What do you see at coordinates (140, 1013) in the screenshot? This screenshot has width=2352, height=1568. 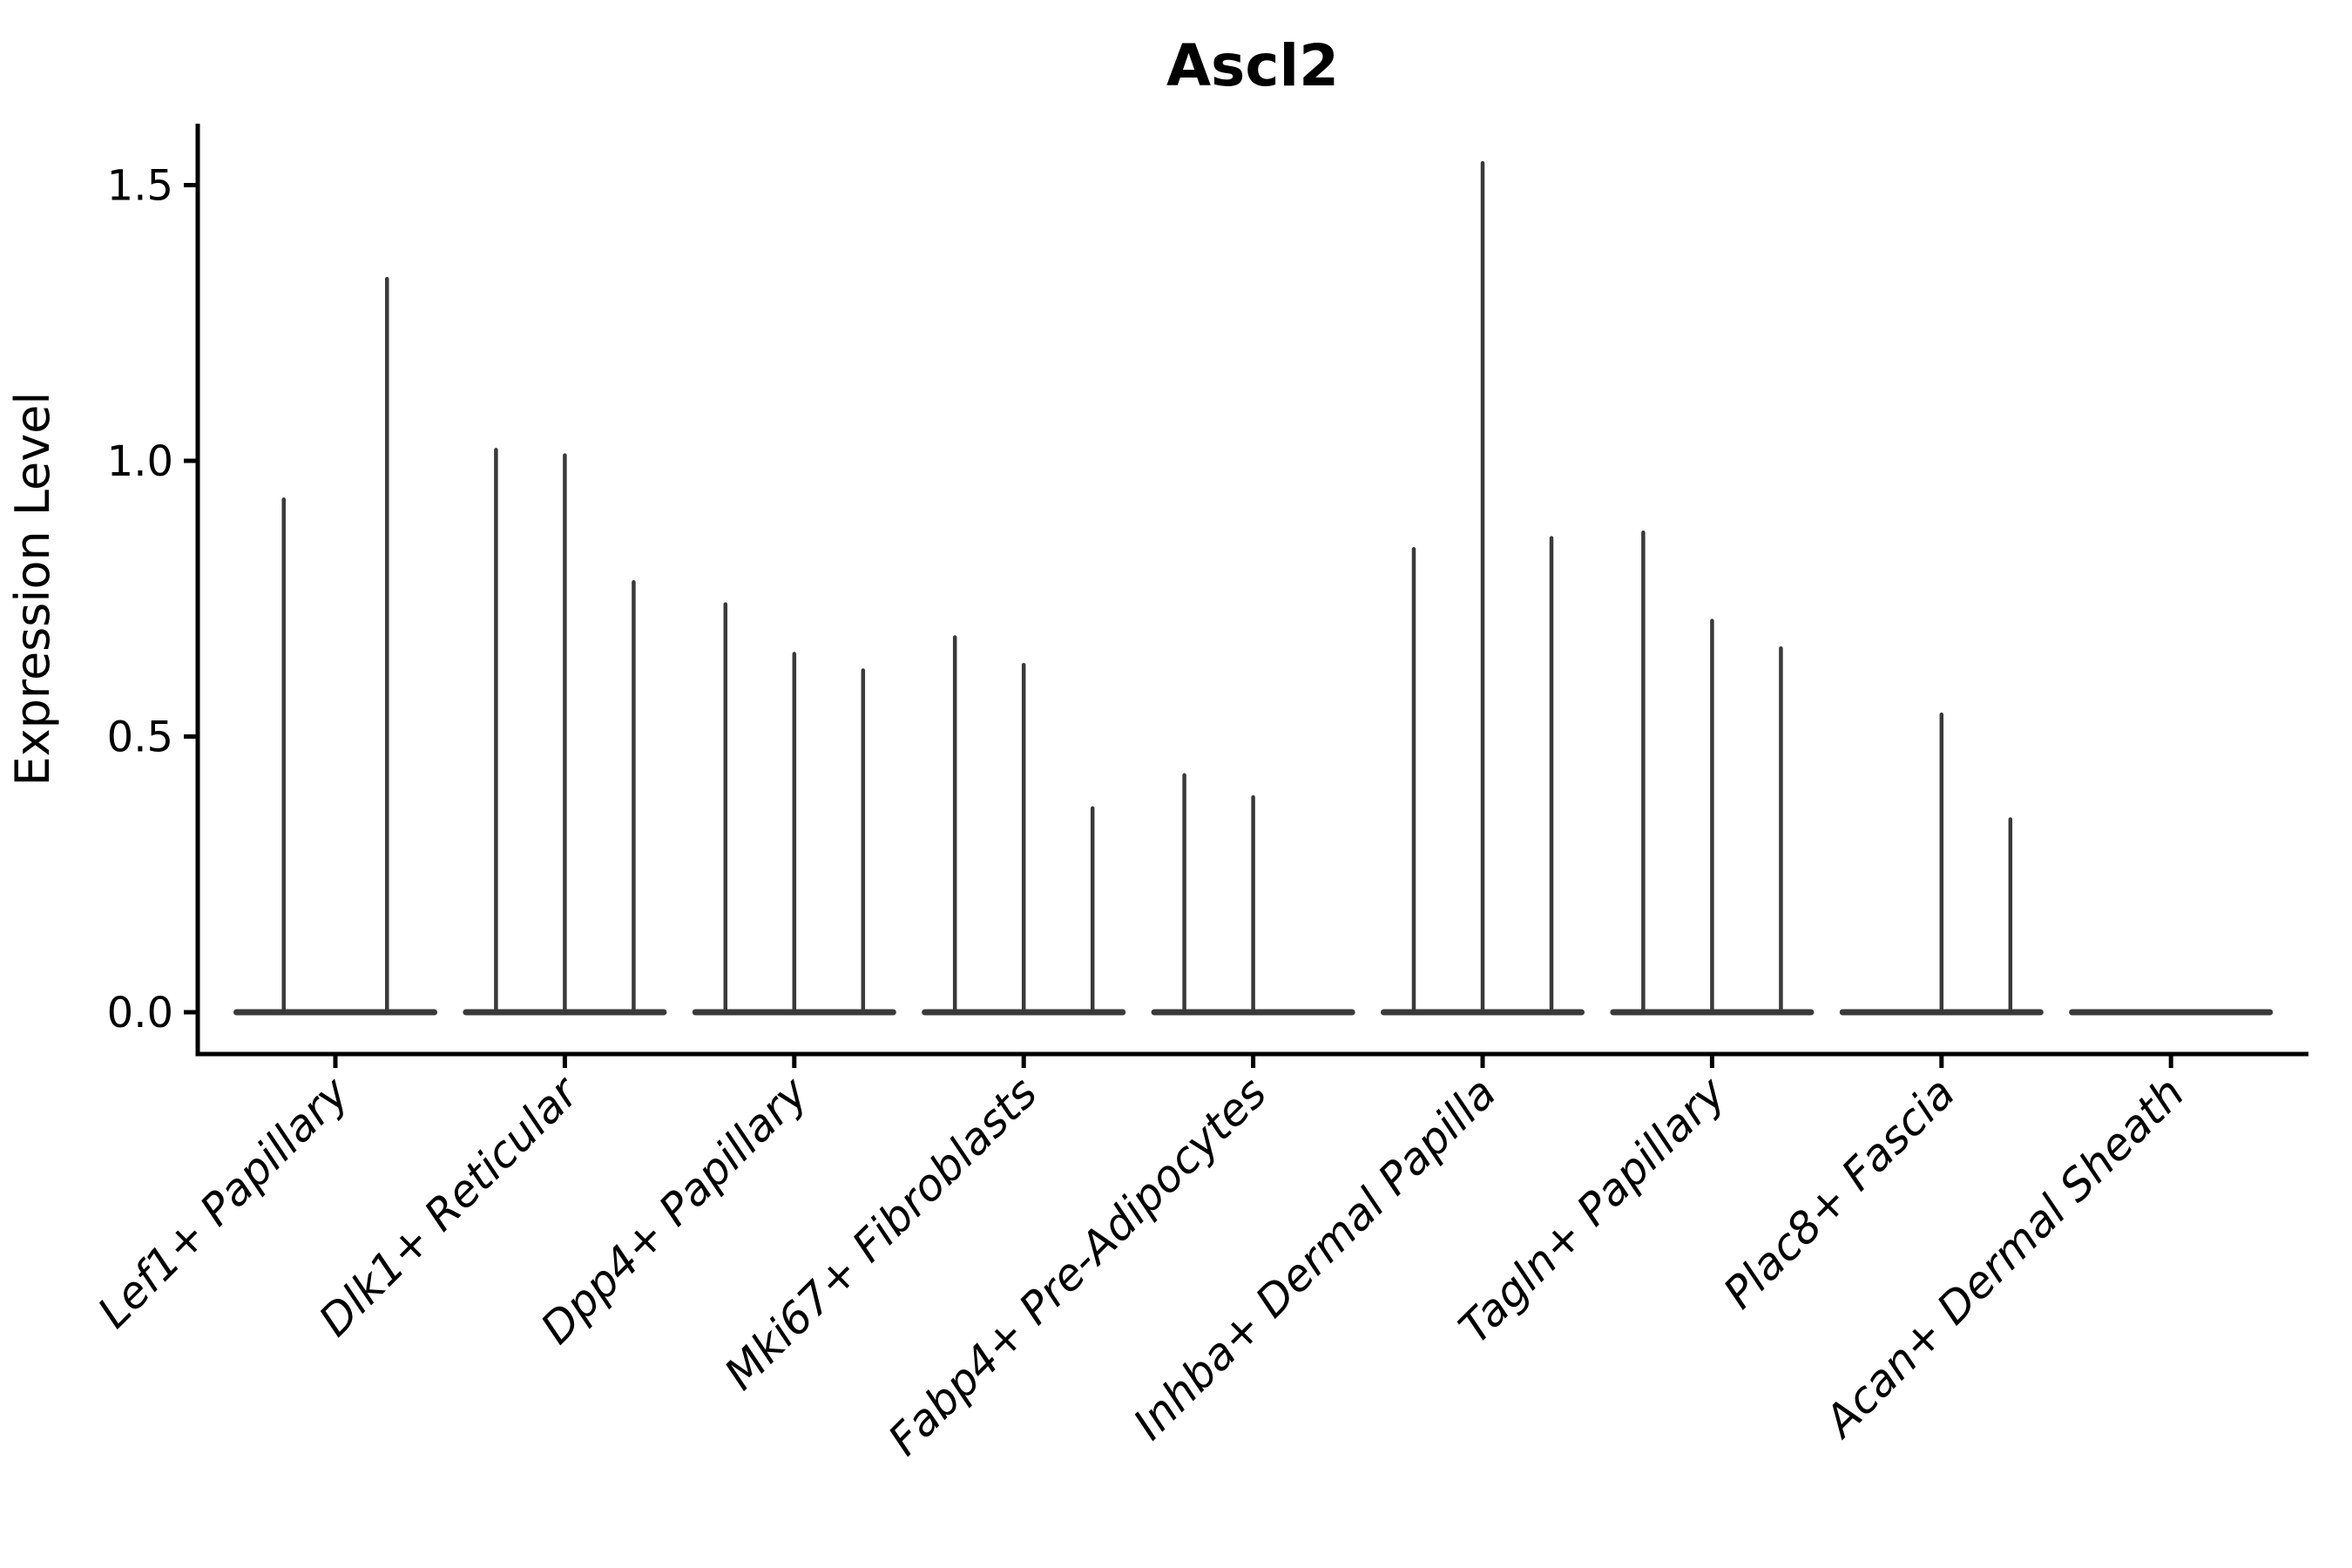 I see `y-tick-label: 0.0` at bounding box center [140, 1013].